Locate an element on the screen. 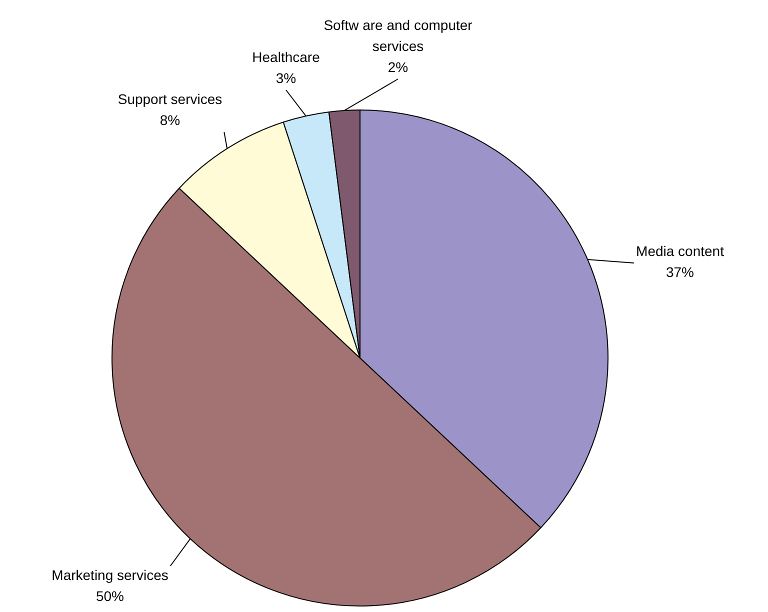 This screenshot has height=612, width=768. slice-label: Healthcare is located at coordinates (286, 57).